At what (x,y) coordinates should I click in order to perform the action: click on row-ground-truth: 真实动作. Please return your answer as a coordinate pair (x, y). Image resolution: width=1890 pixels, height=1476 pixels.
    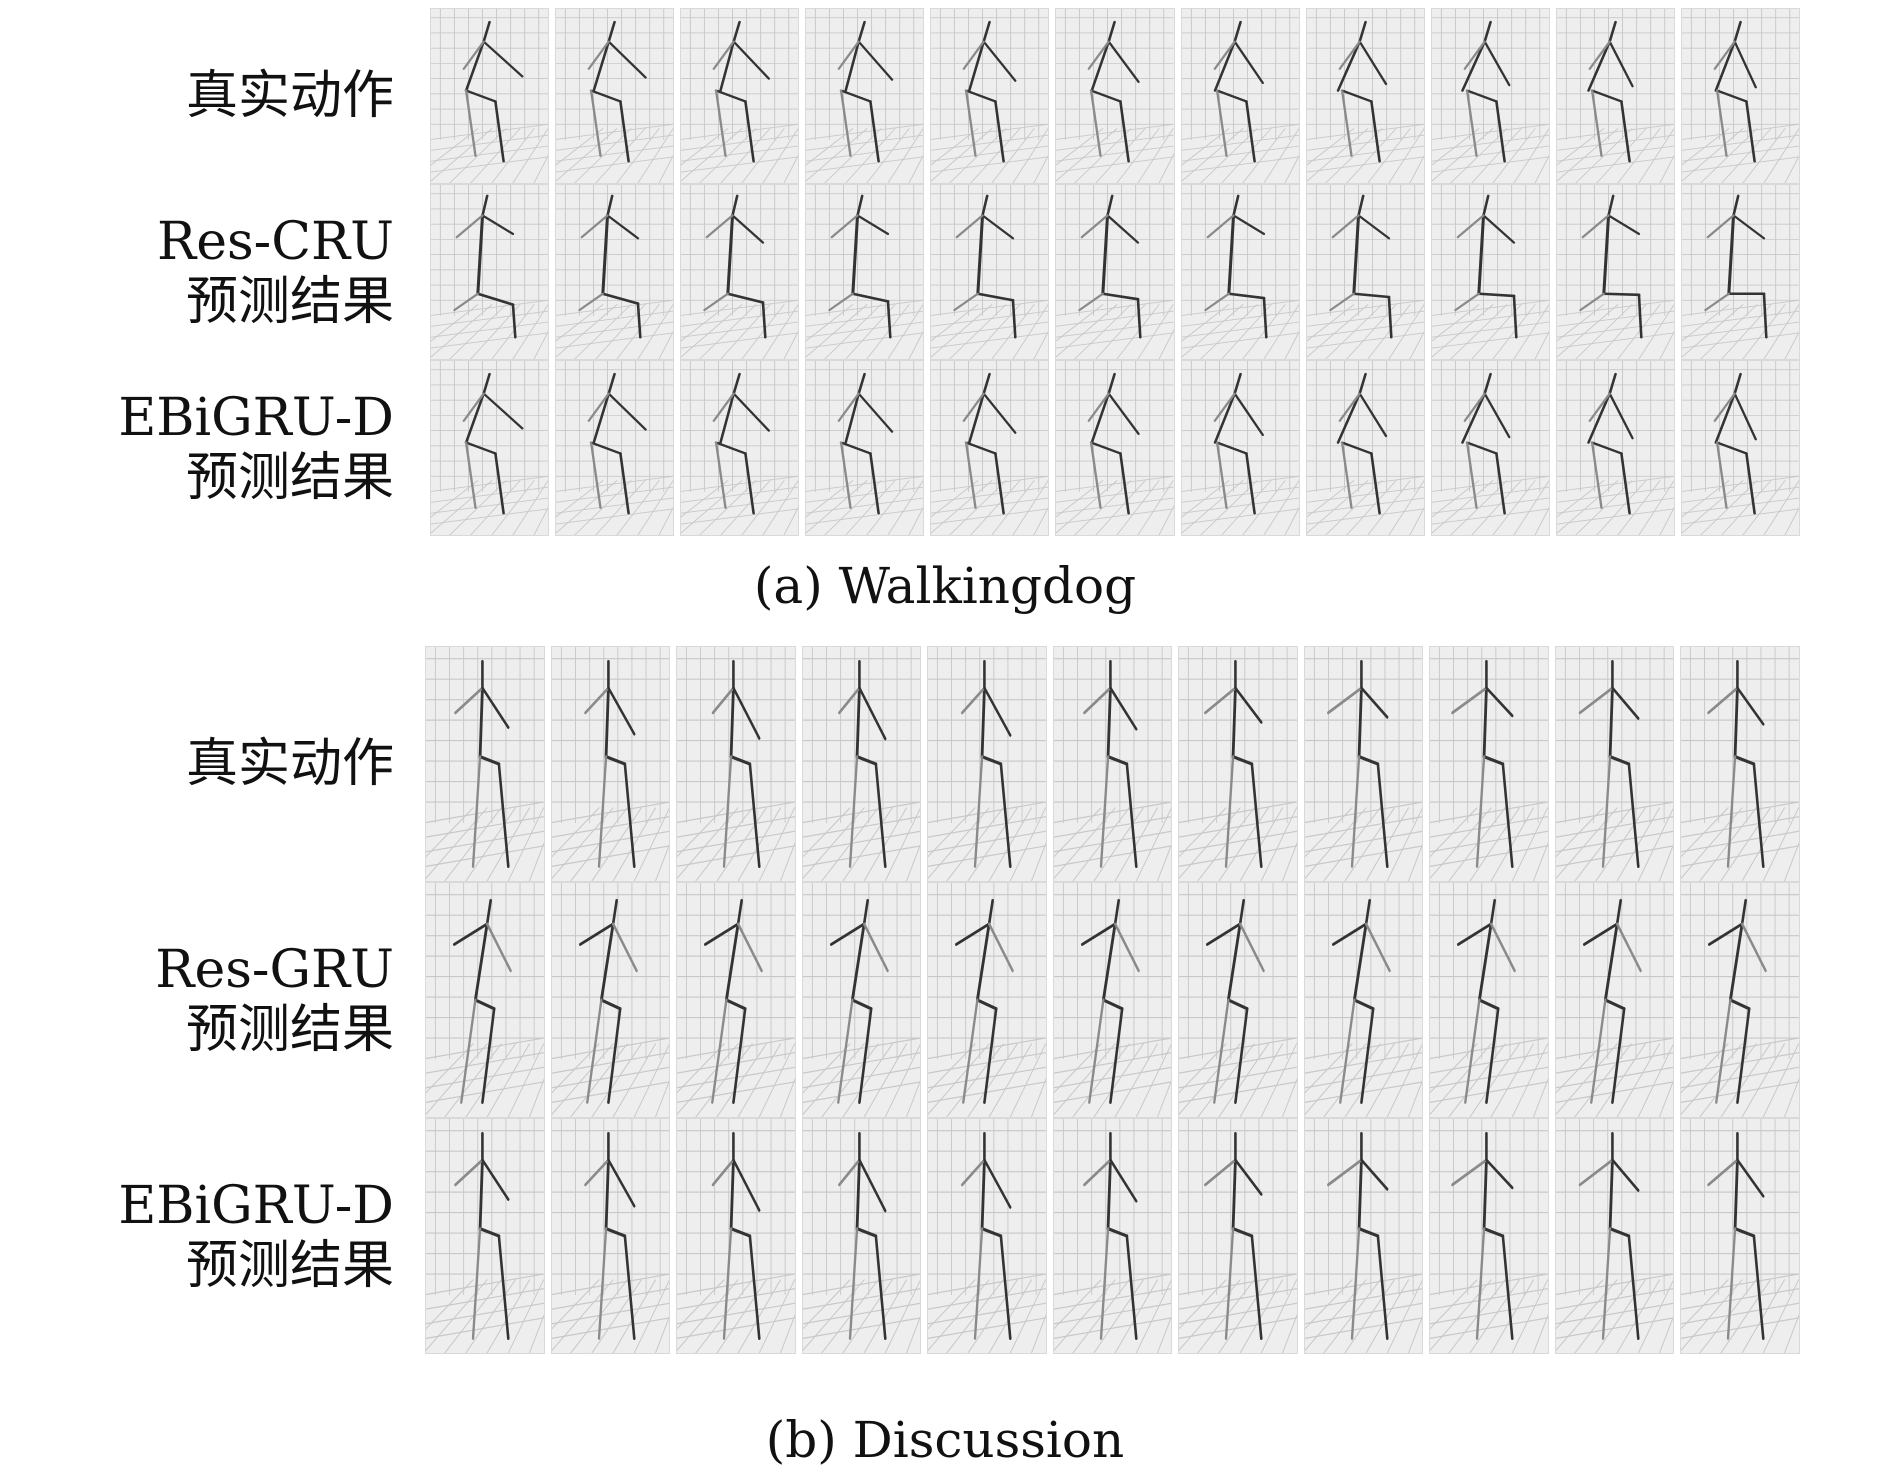
    Looking at the image, I should click on (945, 96).